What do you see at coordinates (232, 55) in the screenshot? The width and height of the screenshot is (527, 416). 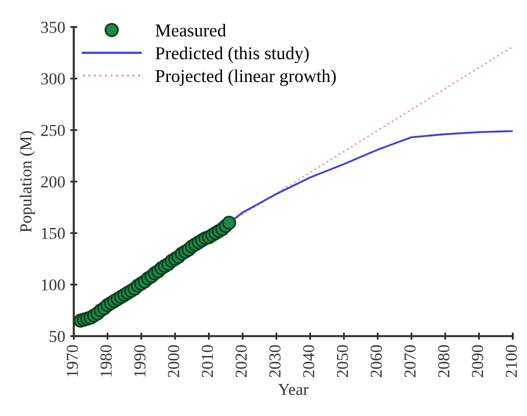 I see `legend-label: Predicted (this study)` at bounding box center [232, 55].